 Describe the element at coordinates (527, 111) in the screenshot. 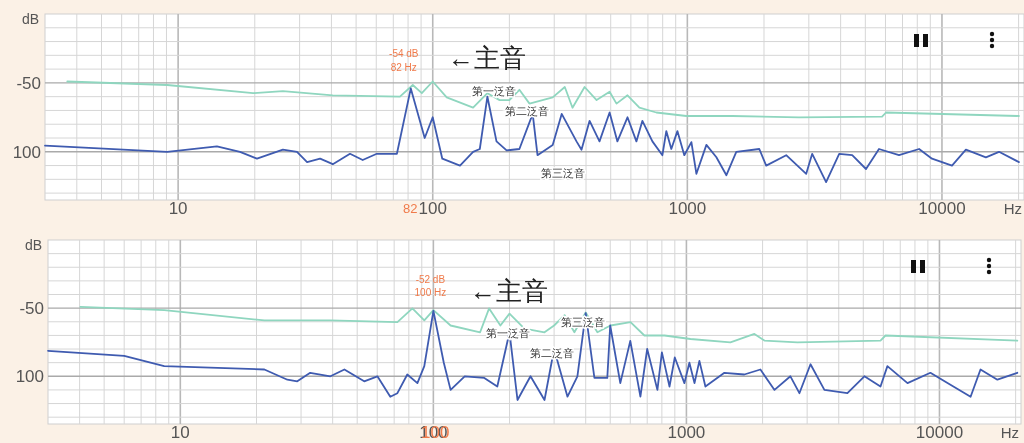

I see `annotation: 第二泛音` at that location.